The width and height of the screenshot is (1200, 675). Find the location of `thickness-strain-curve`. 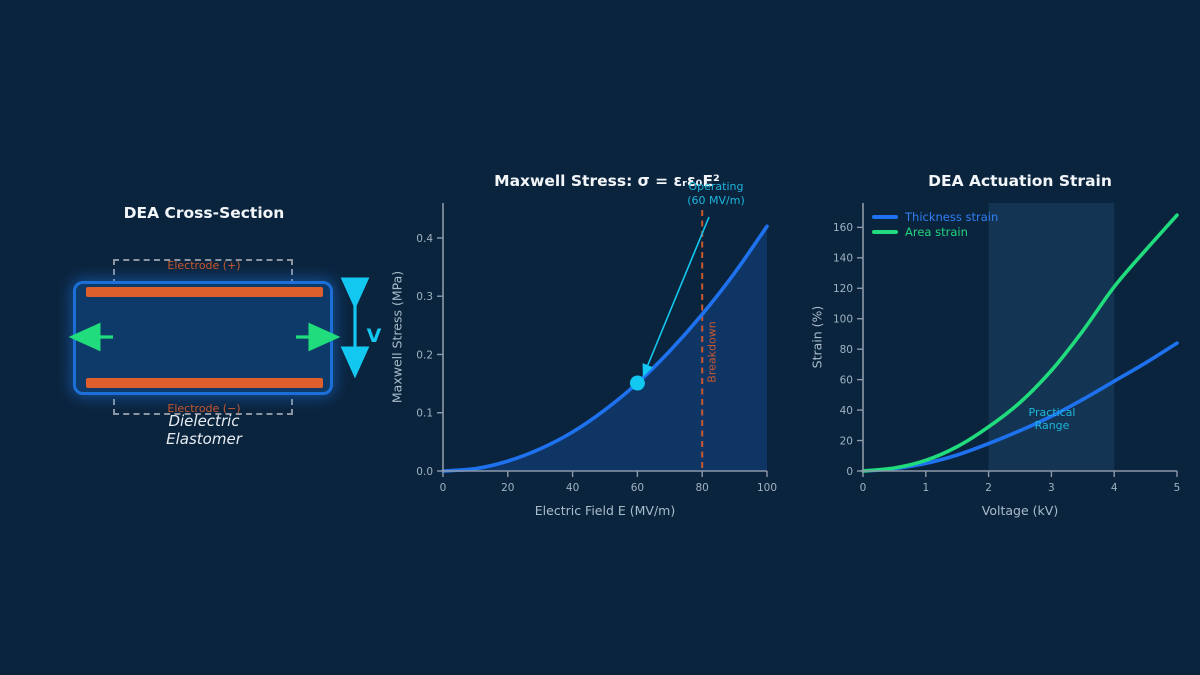

thickness-strain-curve is located at coordinates (1020, 407).